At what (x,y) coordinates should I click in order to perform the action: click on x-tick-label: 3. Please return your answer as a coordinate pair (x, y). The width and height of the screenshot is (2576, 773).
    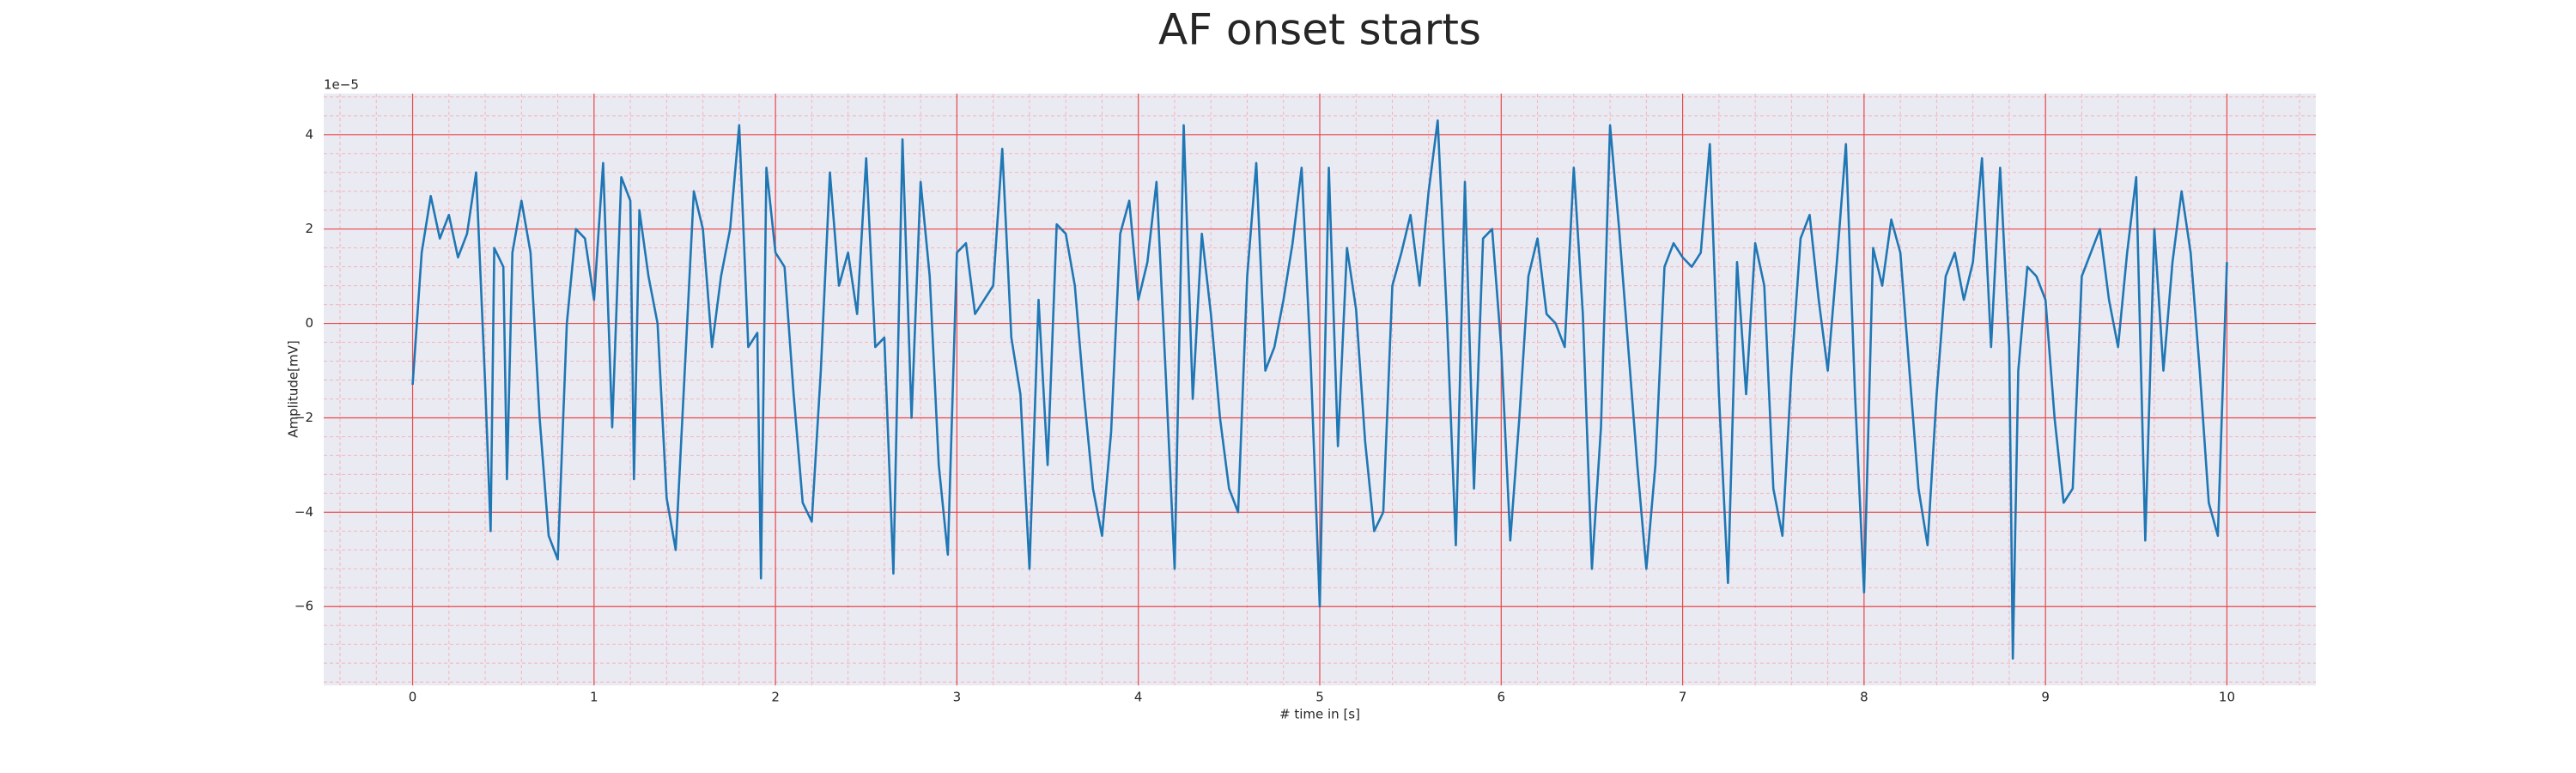
    Looking at the image, I should click on (958, 697).